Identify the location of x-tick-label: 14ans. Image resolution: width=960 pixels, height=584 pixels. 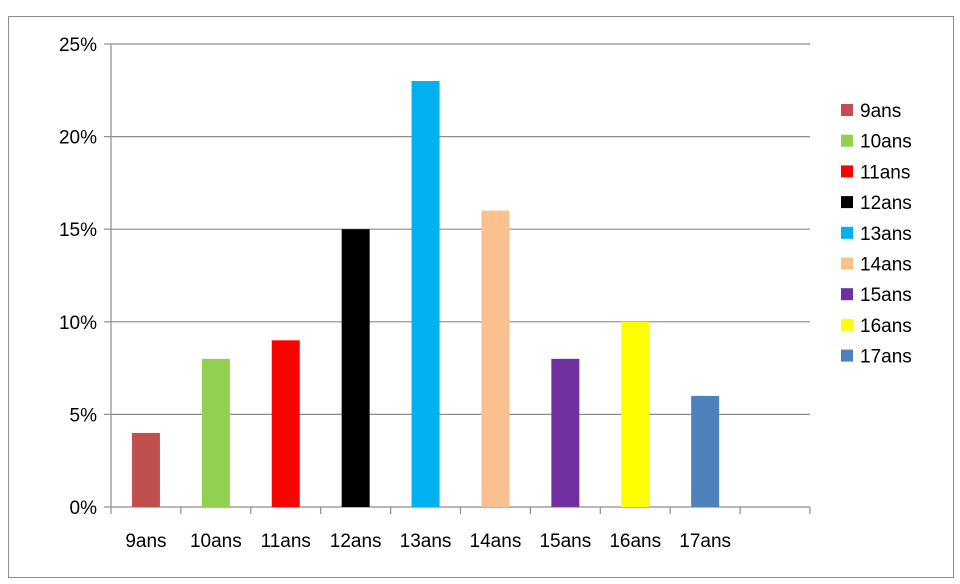
(496, 541).